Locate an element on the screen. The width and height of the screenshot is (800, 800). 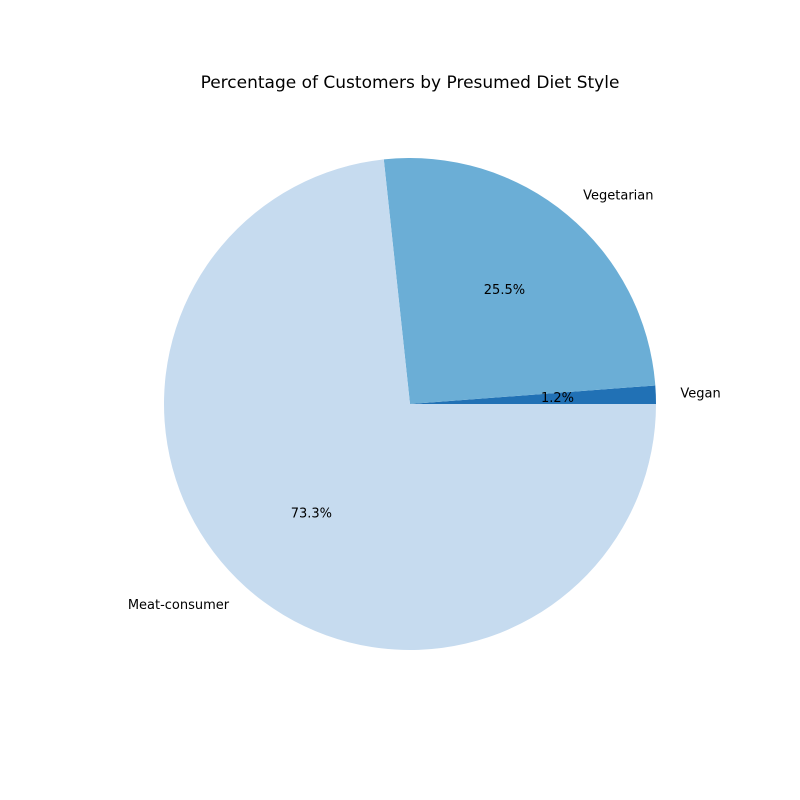
slice-percent-vegan: 1.2% is located at coordinates (557, 398).